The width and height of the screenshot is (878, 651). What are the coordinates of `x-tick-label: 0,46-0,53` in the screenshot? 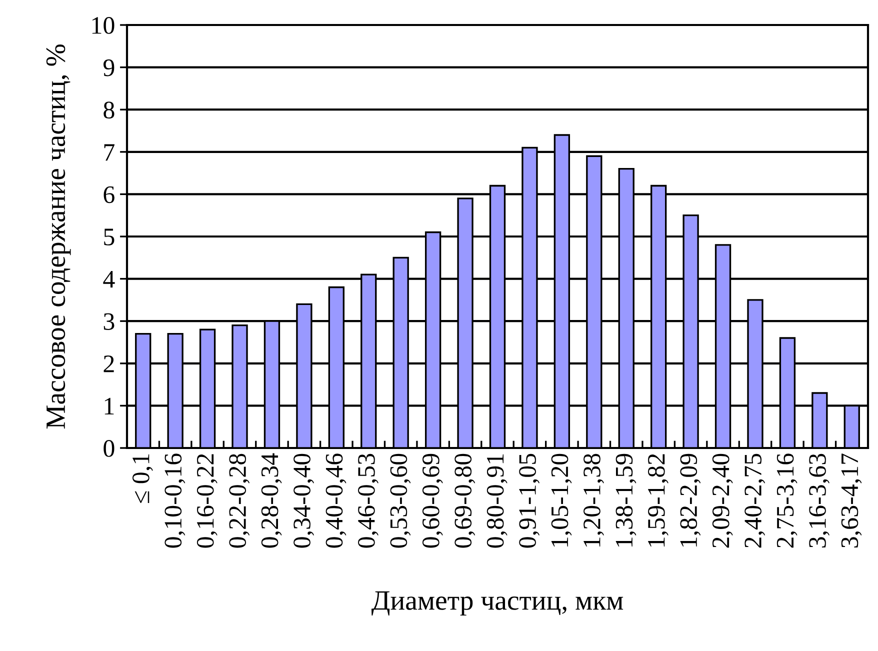 It's located at (368, 501).